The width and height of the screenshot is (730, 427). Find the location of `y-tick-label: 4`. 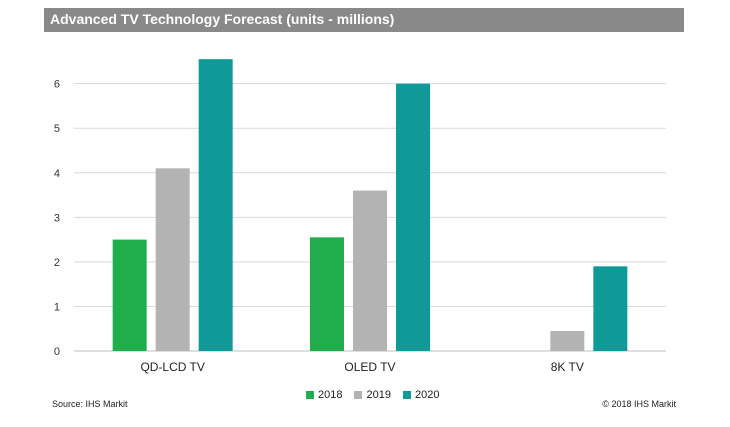

y-tick-label: 4 is located at coordinates (57, 174).